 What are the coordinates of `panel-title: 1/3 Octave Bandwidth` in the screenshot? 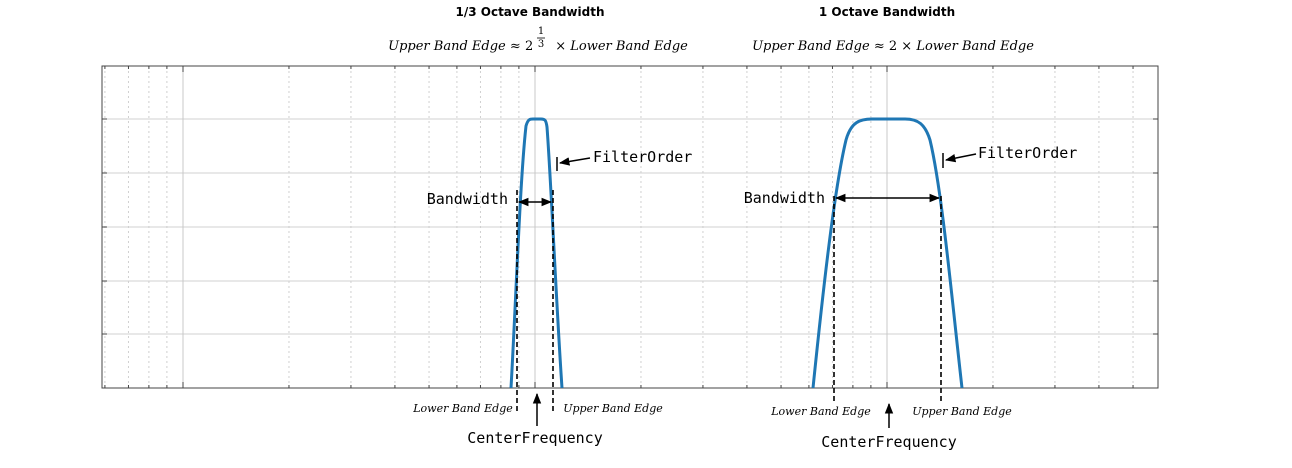 It's located at (530, 12).